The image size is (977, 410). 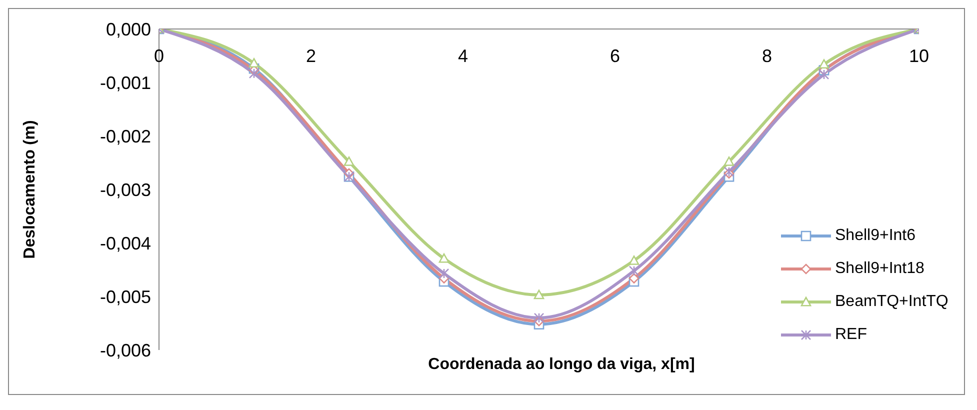 I want to click on y-tick-label: -0,006, so click(x=125, y=350).